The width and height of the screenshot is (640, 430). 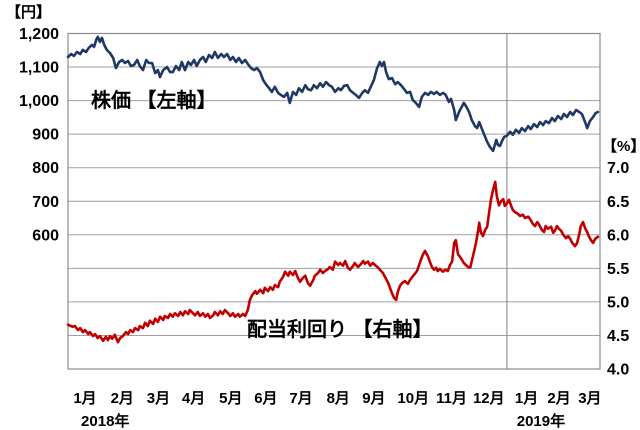 I want to click on month-tick-label: 11月, so click(x=451, y=398).